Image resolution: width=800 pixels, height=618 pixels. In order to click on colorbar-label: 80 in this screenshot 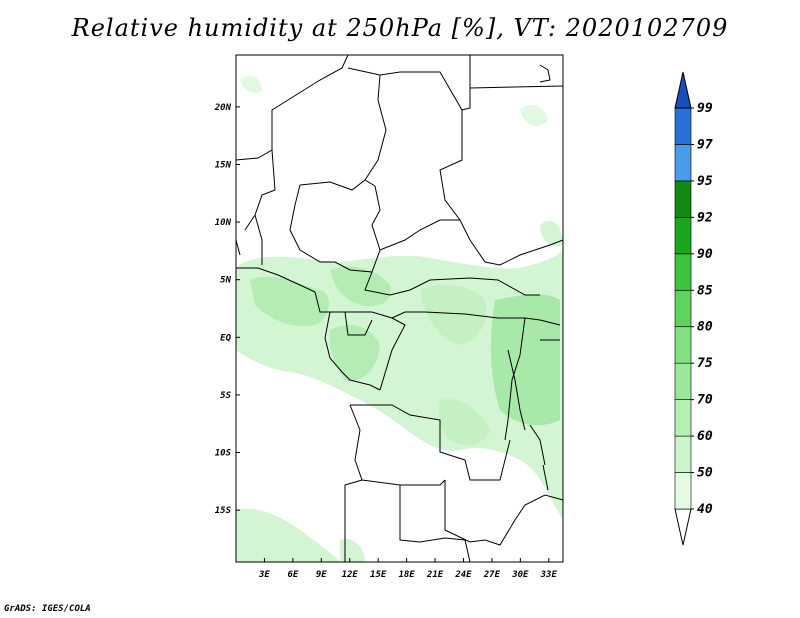, I will do `click(705, 327)`.